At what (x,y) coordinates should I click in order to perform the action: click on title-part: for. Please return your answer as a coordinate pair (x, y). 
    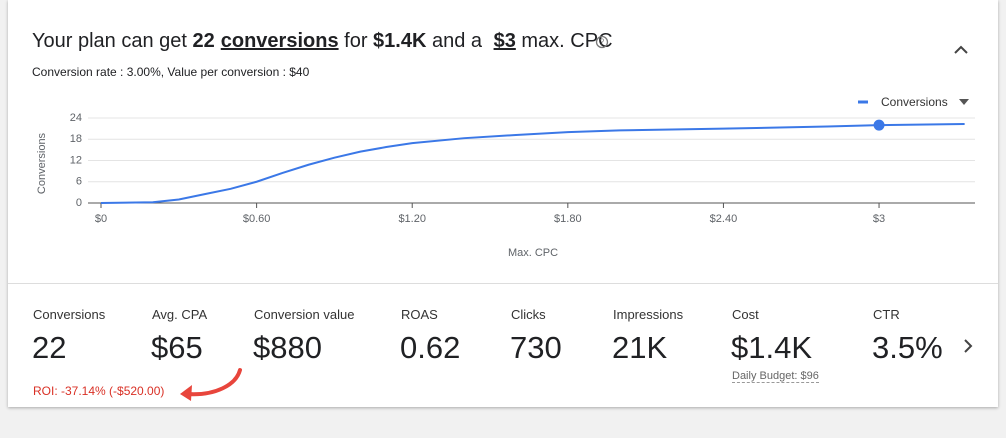
    Looking at the image, I should click on (356, 41).